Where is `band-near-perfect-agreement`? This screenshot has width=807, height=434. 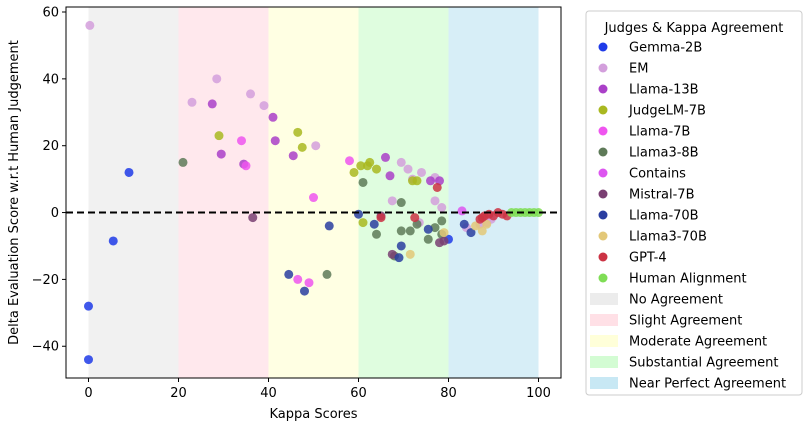
band-near-perfect-agreement is located at coordinates (493, 192).